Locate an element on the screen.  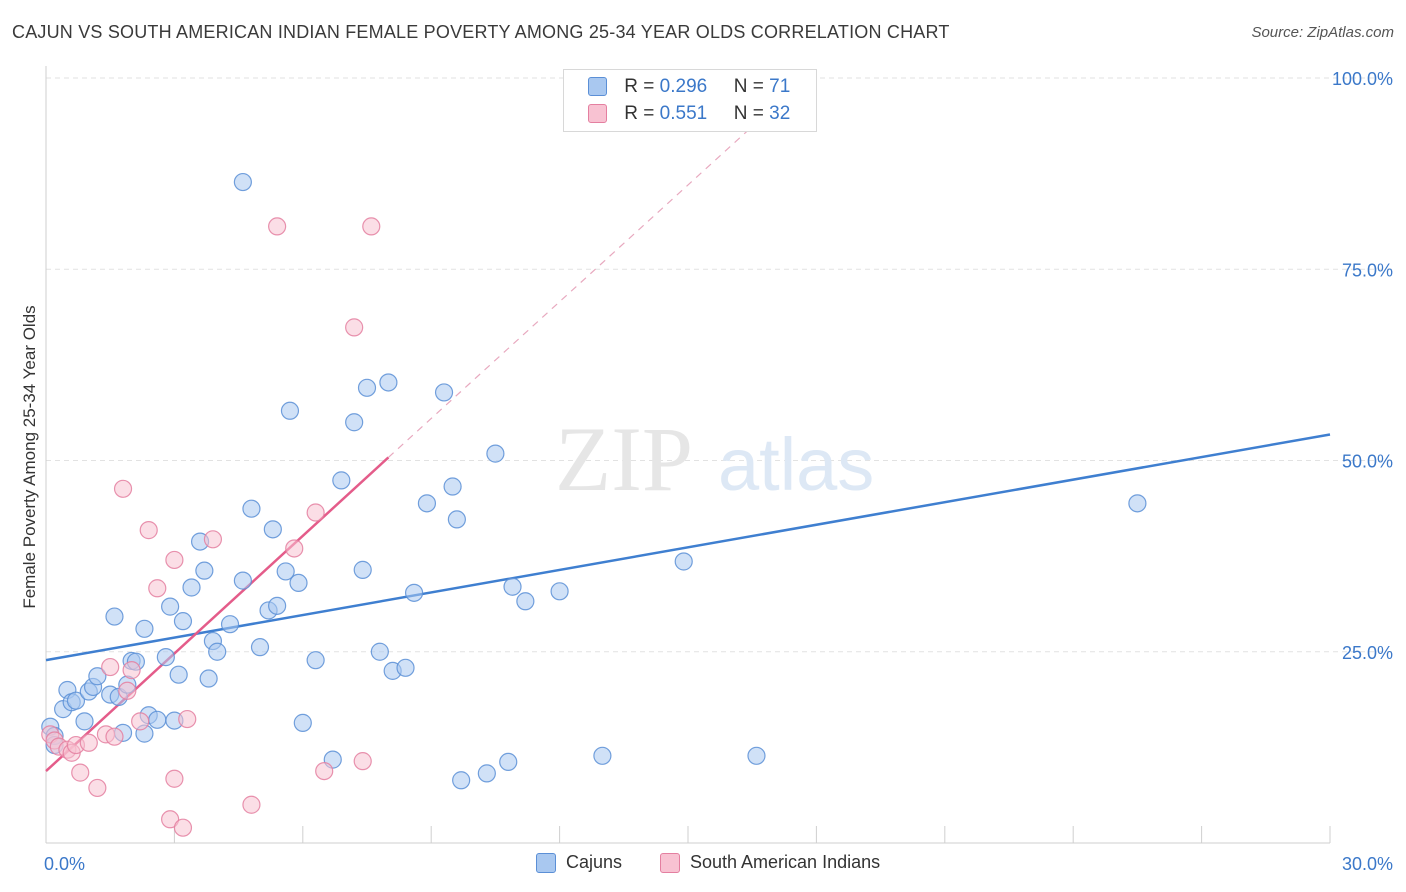
cajun-swatch is located at coordinates (597, 87).